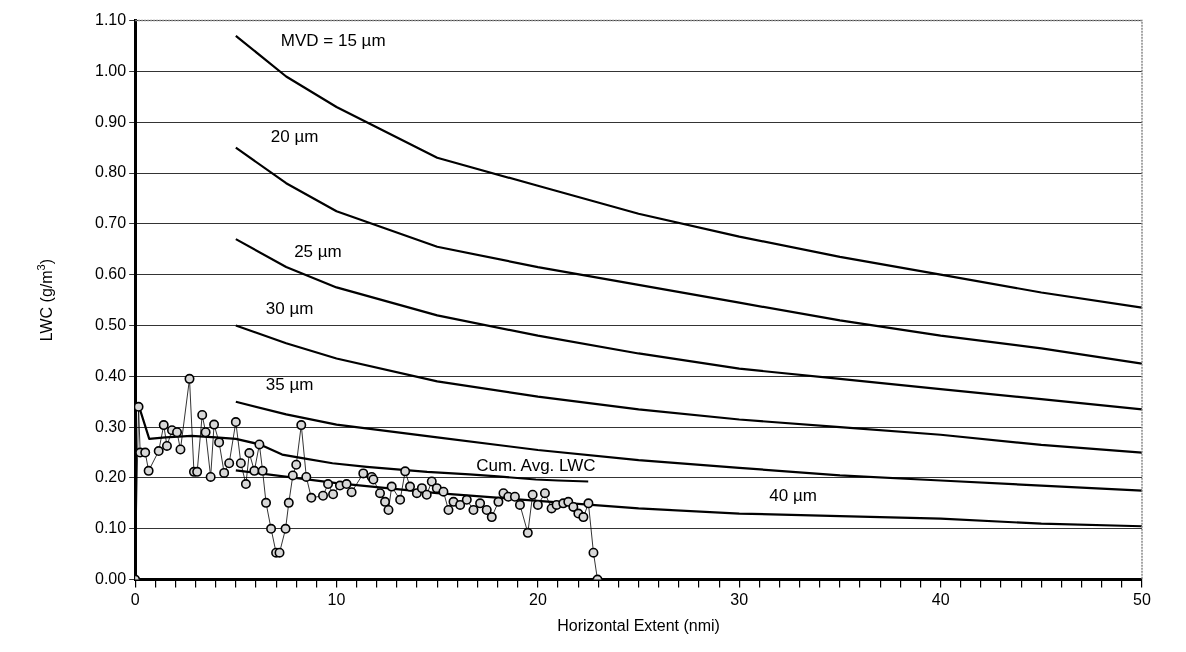 The image size is (1186, 652). Describe the element at coordinates (1142, 599) in the screenshot. I see `x-tick-label: 50` at that location.